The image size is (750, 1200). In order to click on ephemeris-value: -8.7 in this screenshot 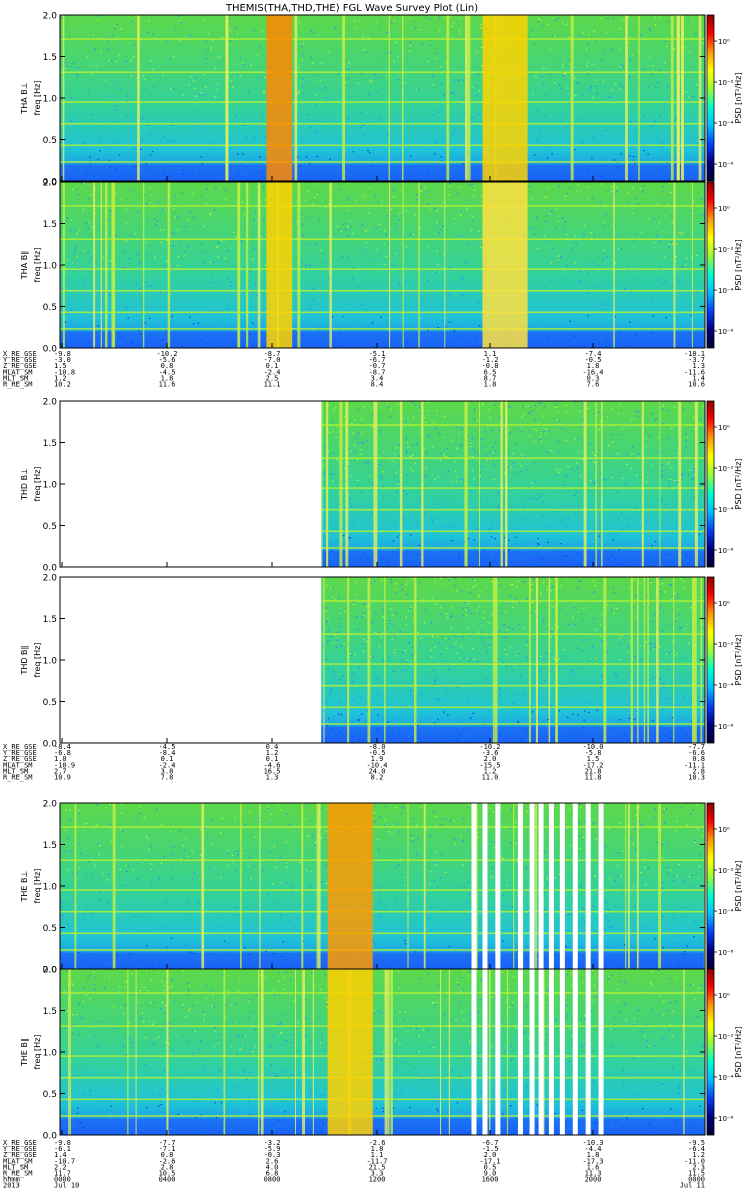, I will do `click(377, 372)`.